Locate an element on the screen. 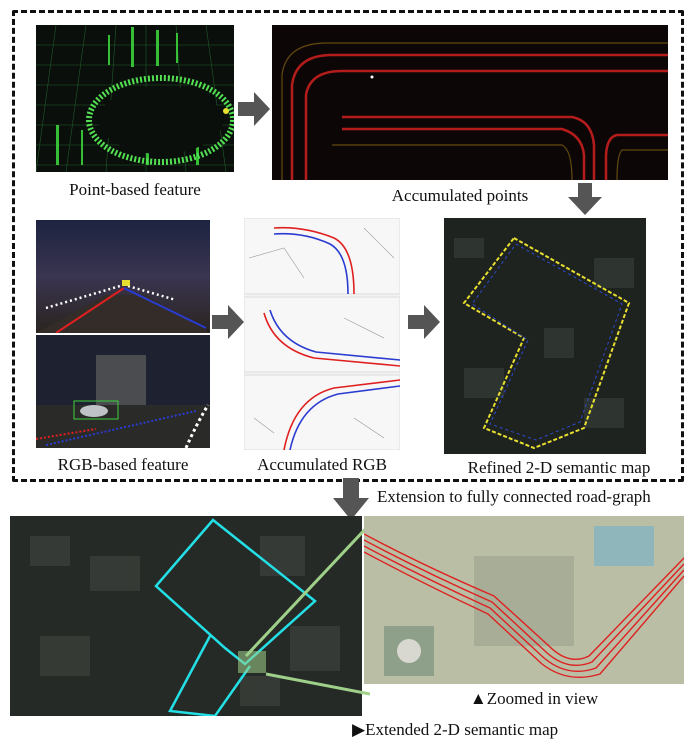  accumulated-rgb-caption: Accumulated RGB is located at coordinates (322, 464).